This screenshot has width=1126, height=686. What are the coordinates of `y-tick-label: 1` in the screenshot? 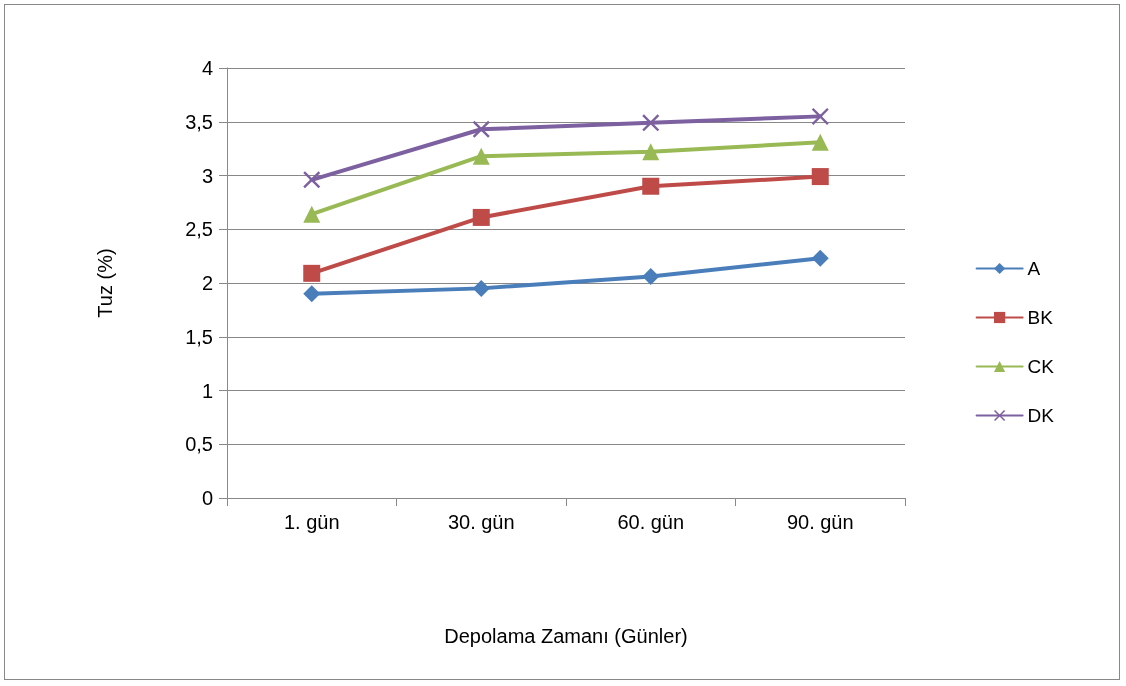 It's located at (207, 390).